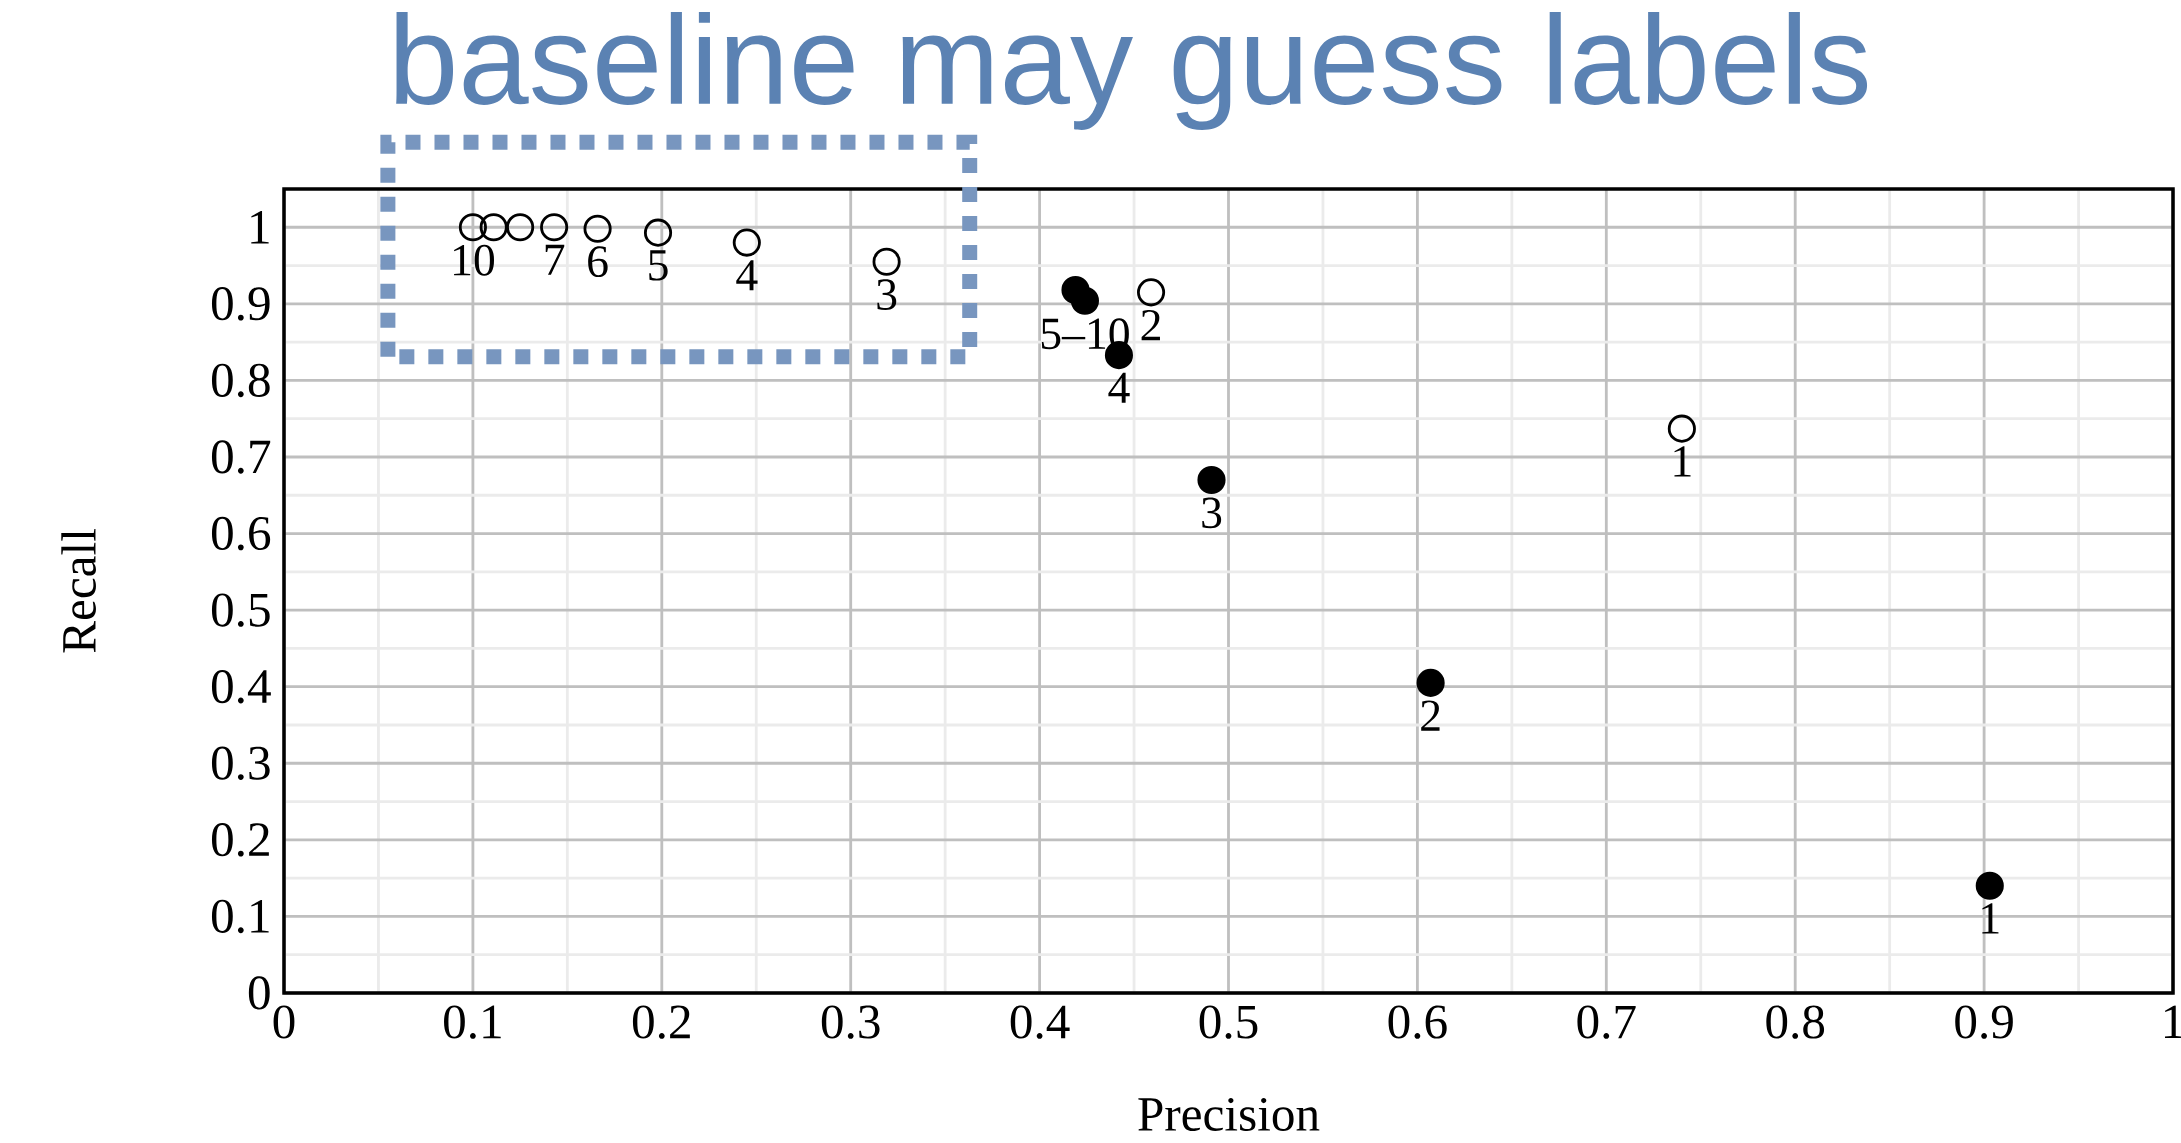 This screenshot has height=1143, width=2181. I want to click on y-tick-label: 0.9, so click(240, 304).